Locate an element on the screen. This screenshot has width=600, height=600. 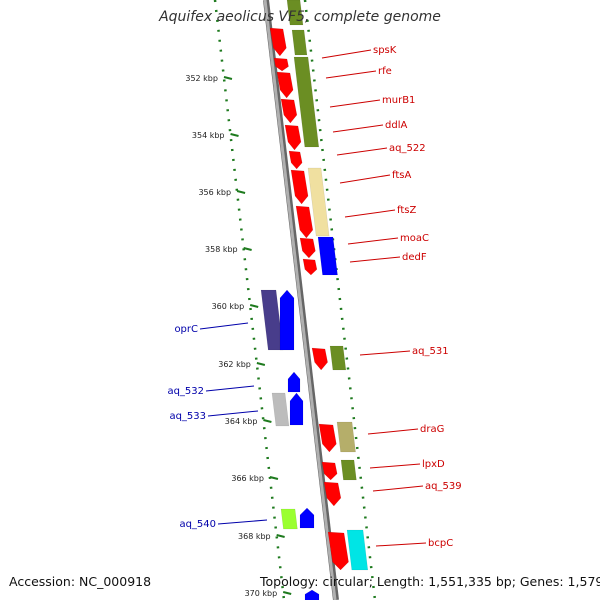
tick-label: 360 kbp is located at coordinates (228, 306).